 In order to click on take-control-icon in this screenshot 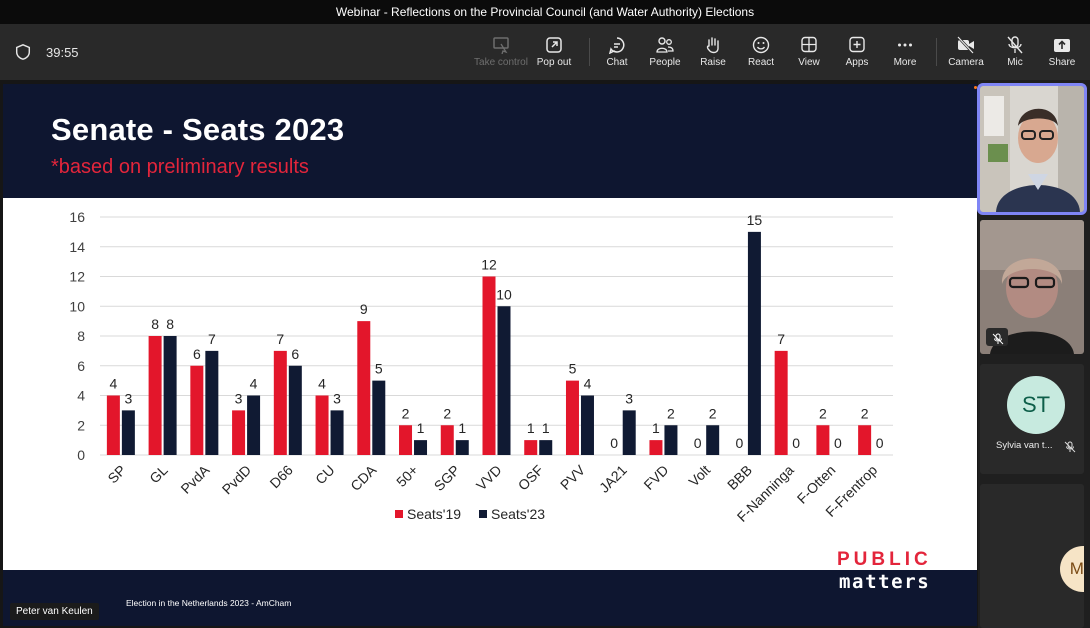, I will do `click(501, 45)`.